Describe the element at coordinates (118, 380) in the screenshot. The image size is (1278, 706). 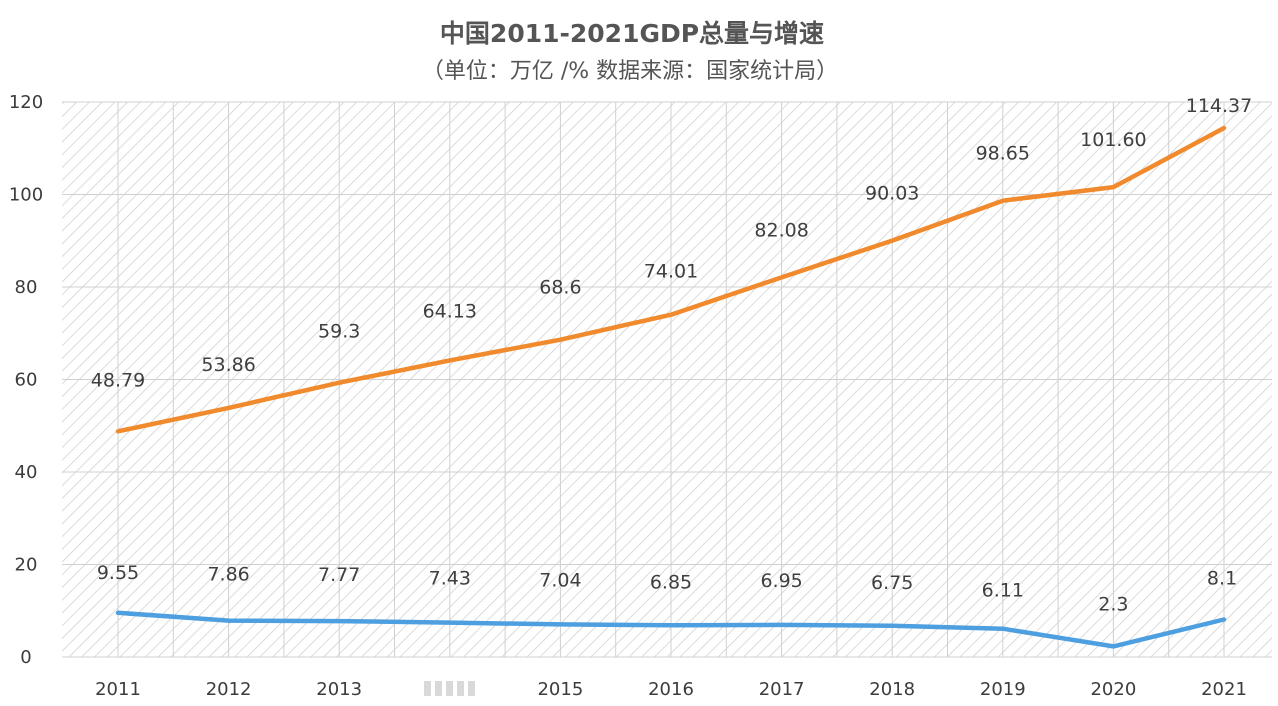
I see `data-label: 48.79` at that location.